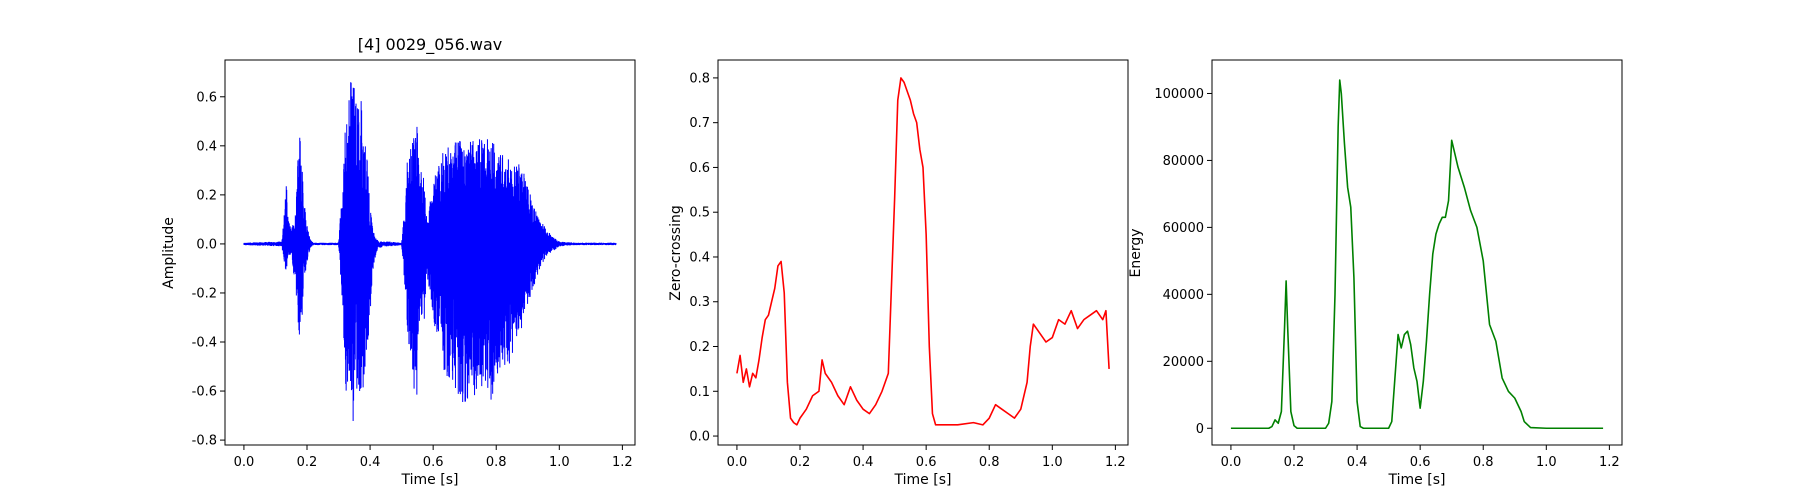  What do you see at coordinates (699, 392) in the screenshot?
I see `y-tick-label: 0.1` at bounding box center [699, 392].